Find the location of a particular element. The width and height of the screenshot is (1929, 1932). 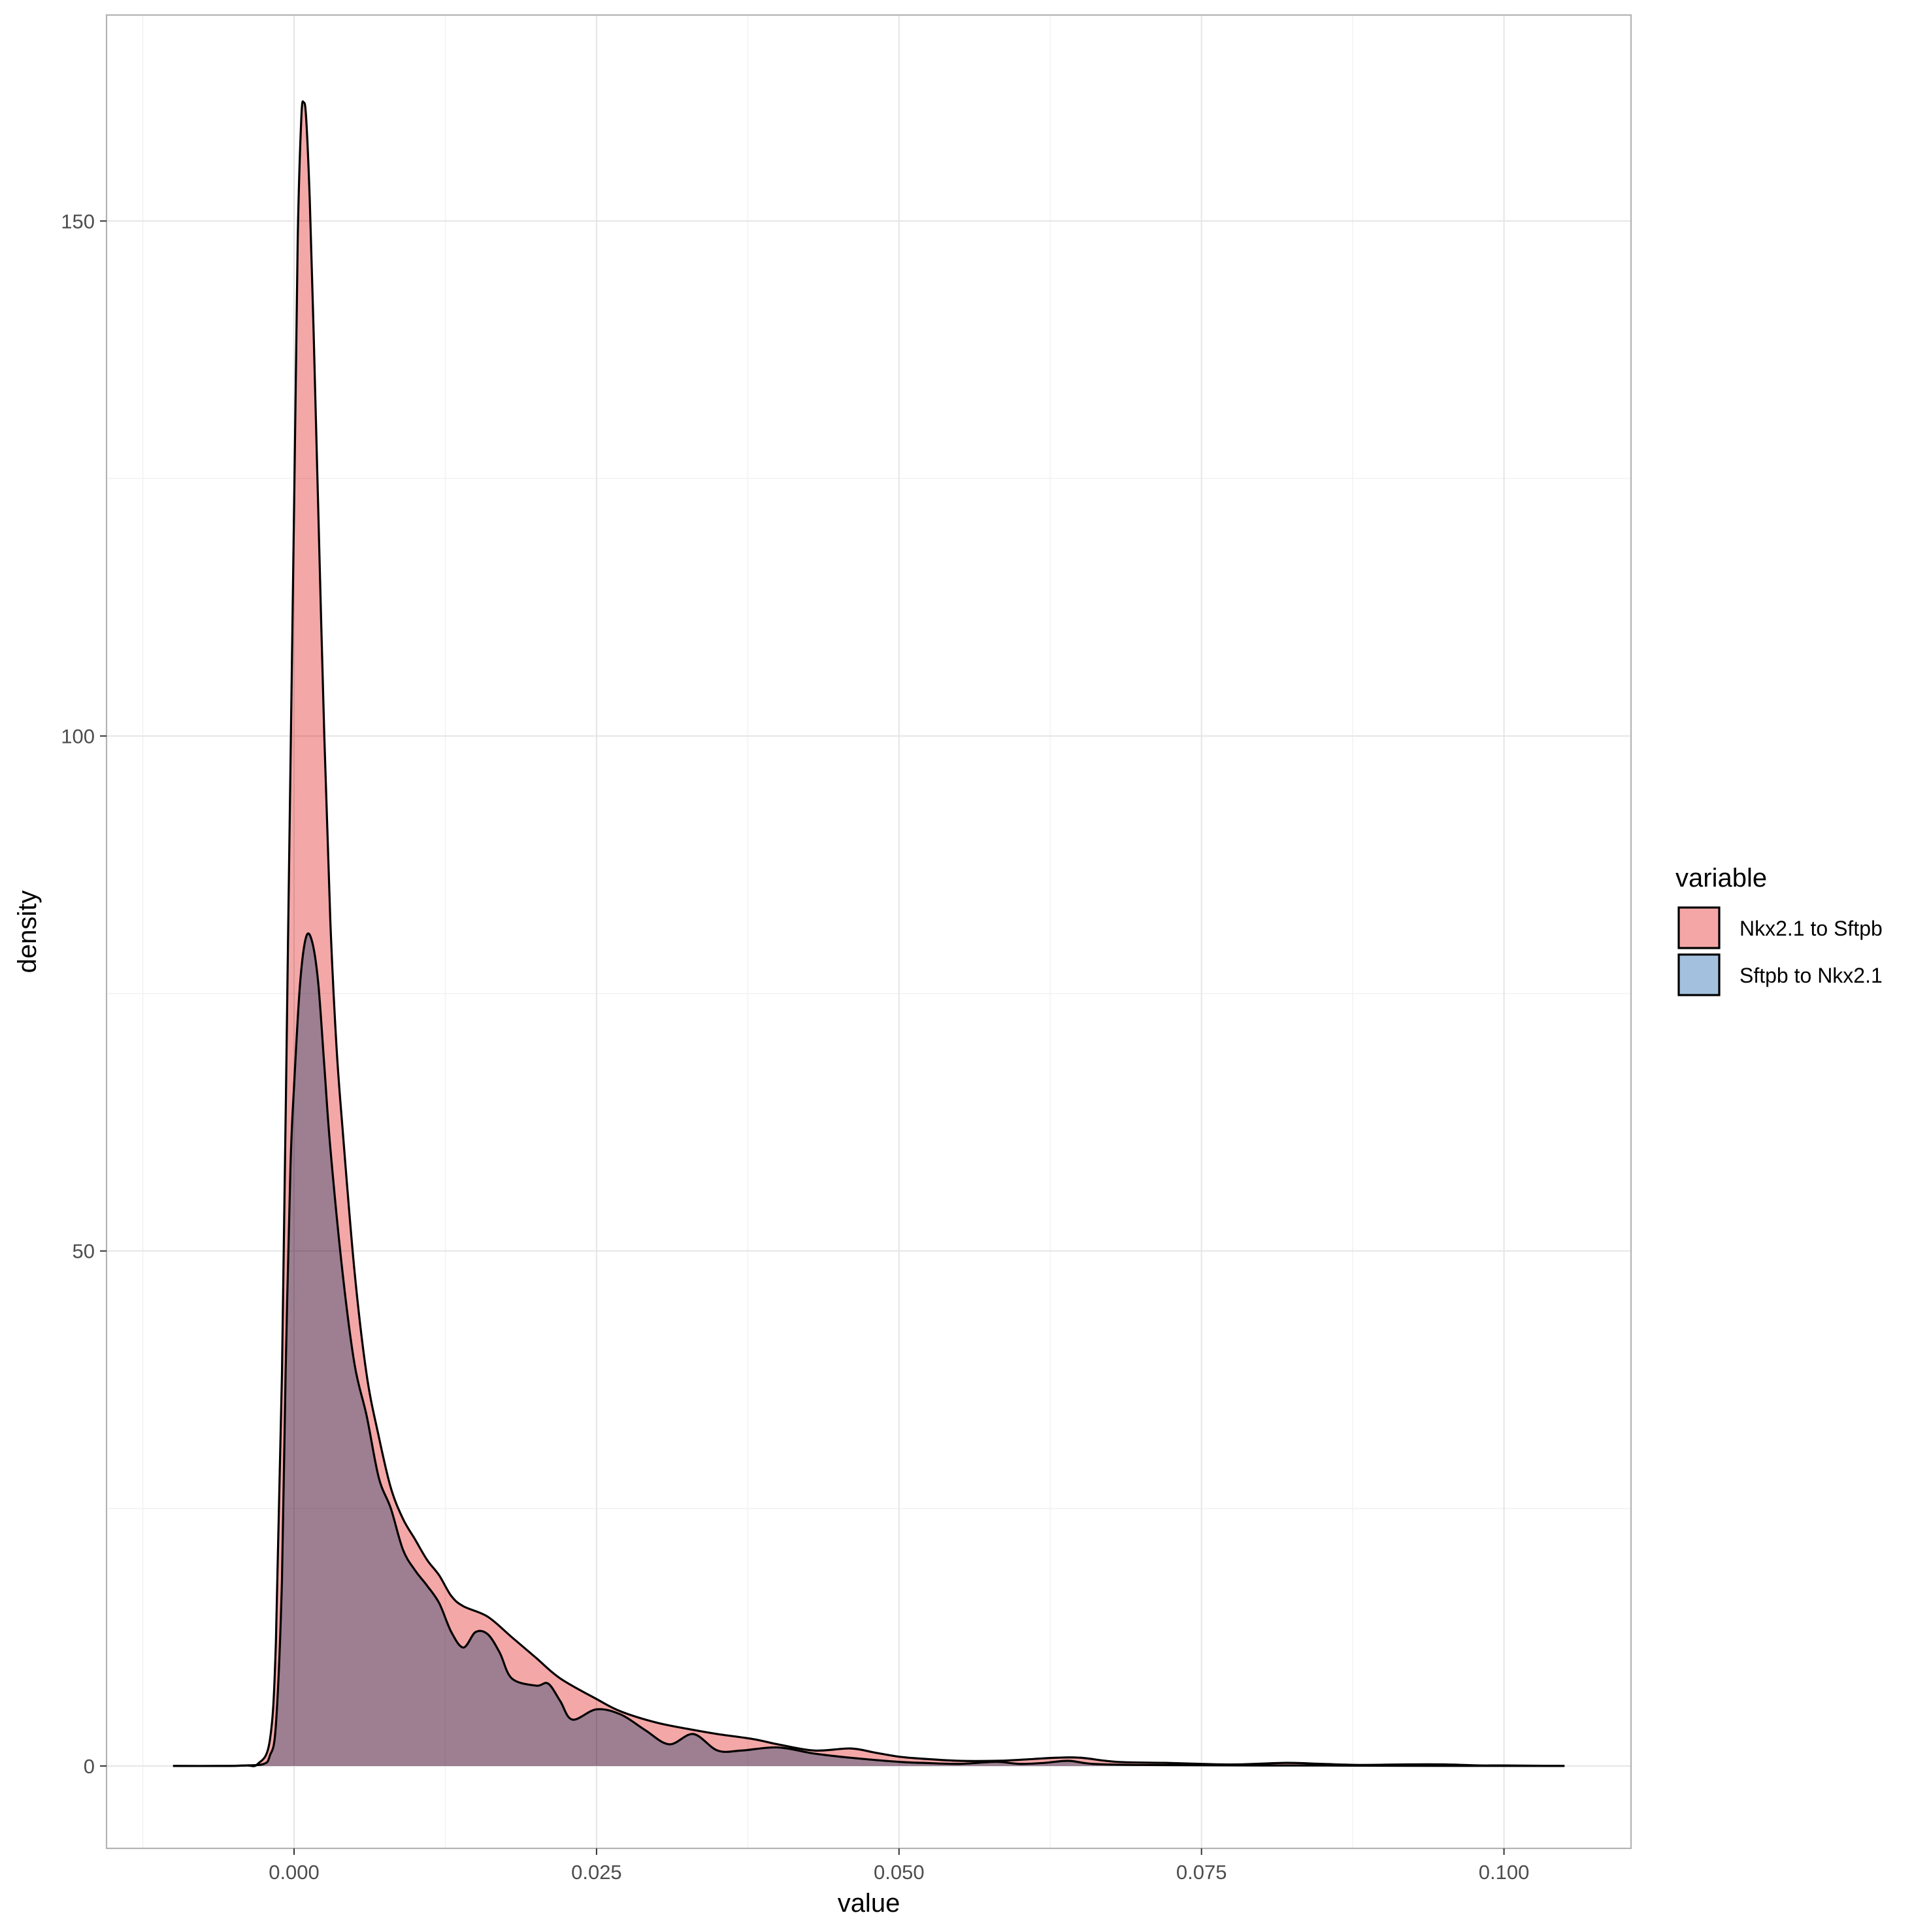

y-axis-title: density is located at coordinates (27, 932).